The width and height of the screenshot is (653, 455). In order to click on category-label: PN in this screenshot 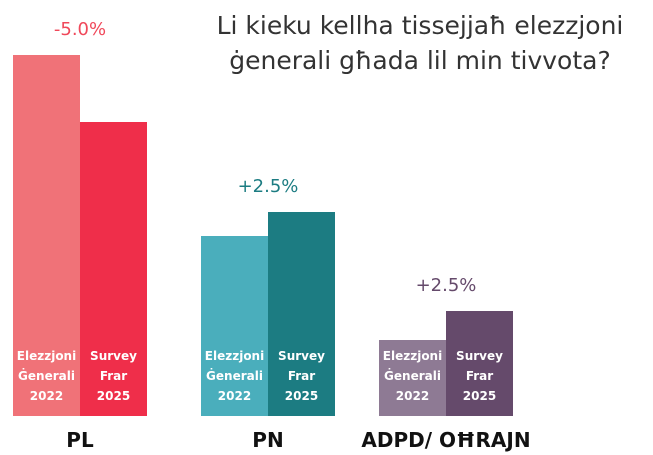, I will do `click(268, 440)`.